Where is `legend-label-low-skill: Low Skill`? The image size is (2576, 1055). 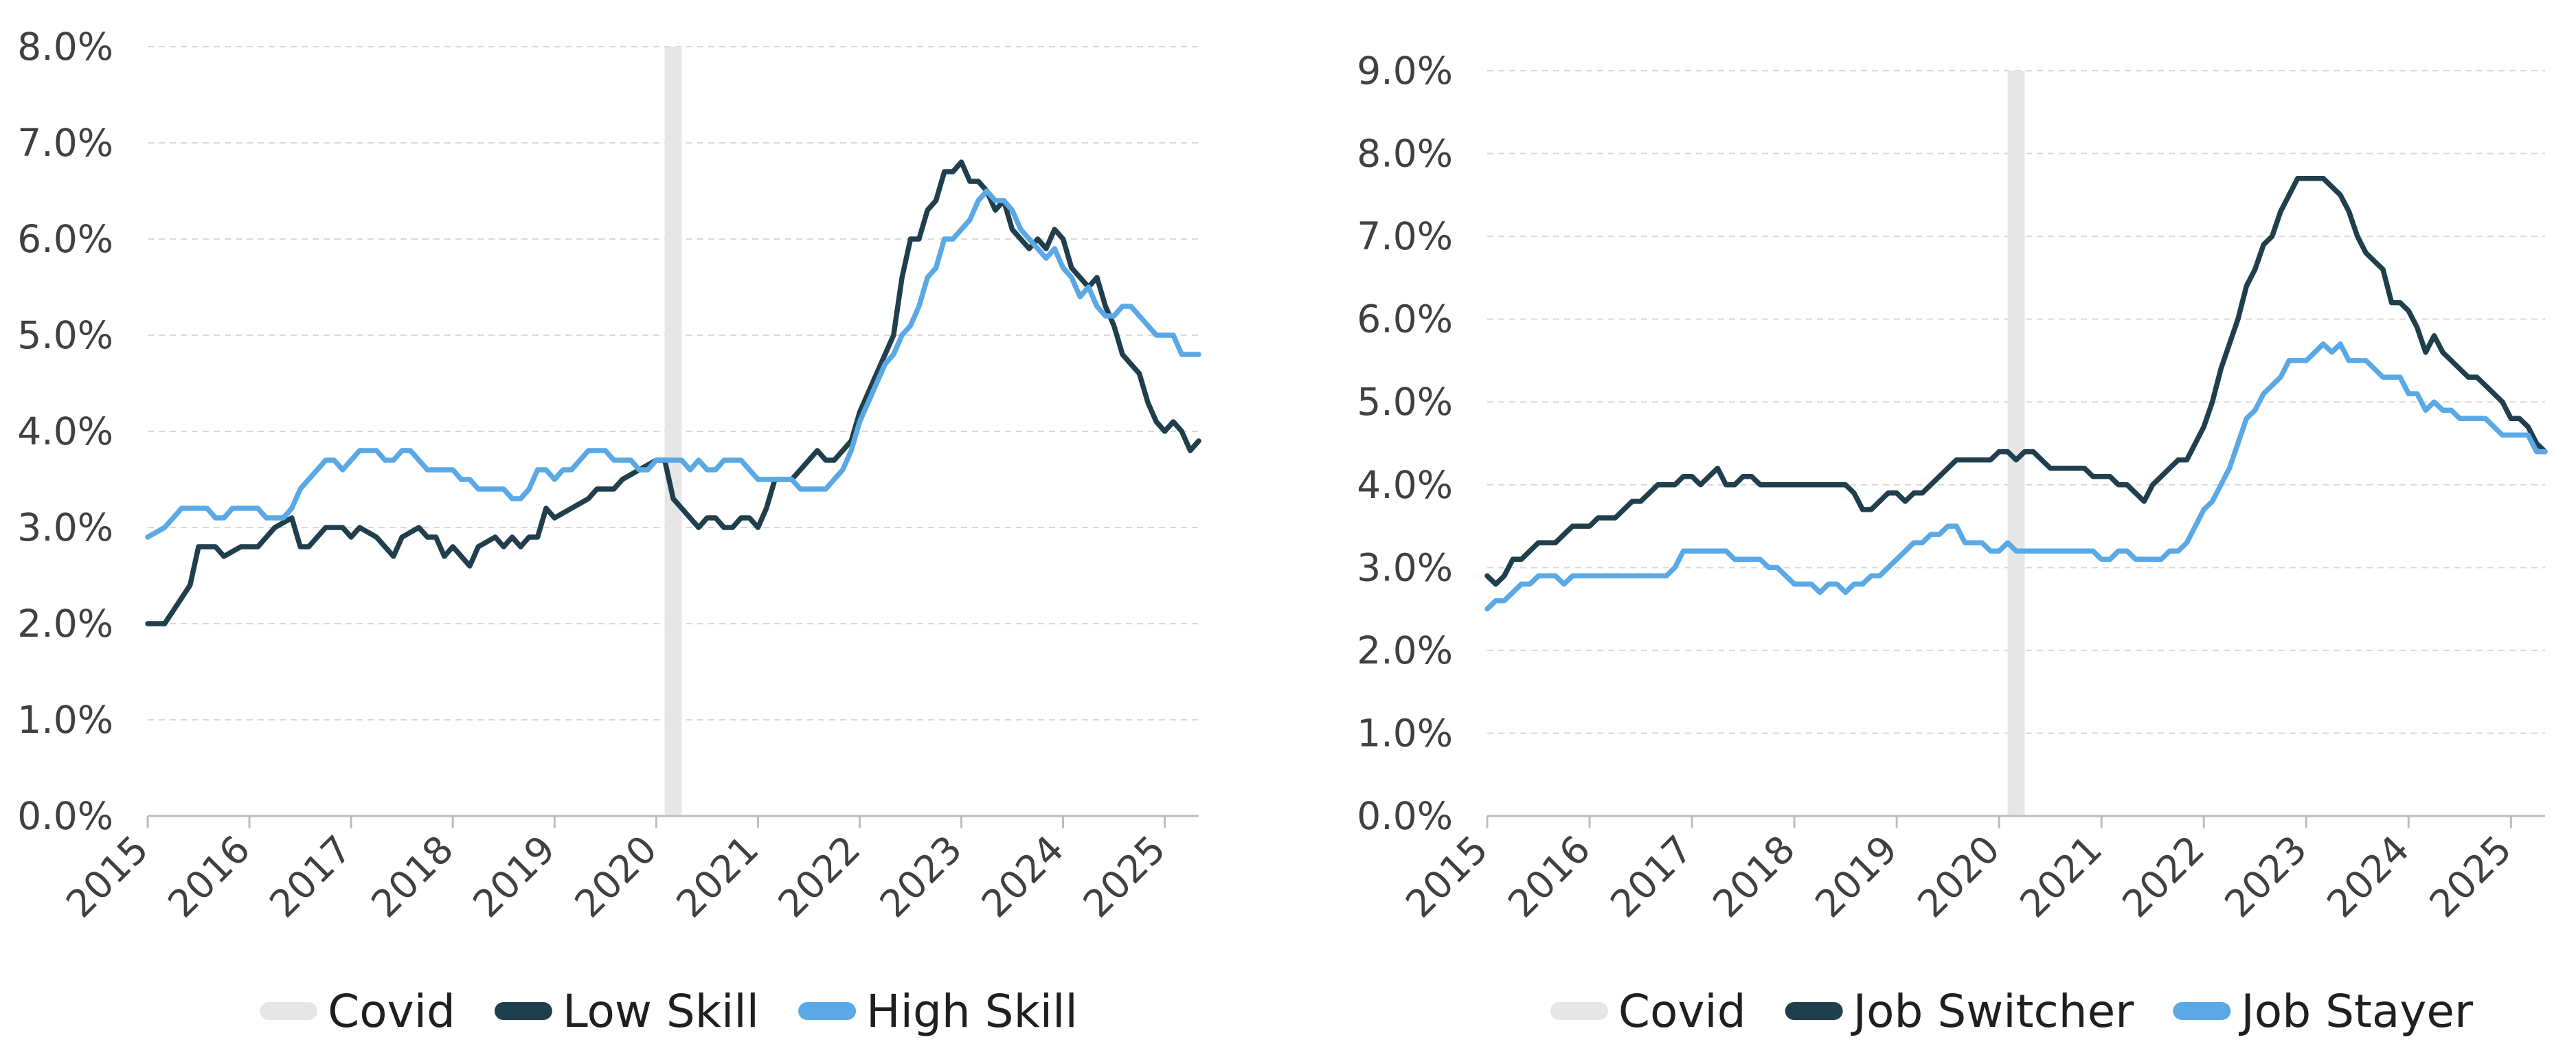 legend-label-low-skill: Low Skill is located at coordinates (661, 1011).